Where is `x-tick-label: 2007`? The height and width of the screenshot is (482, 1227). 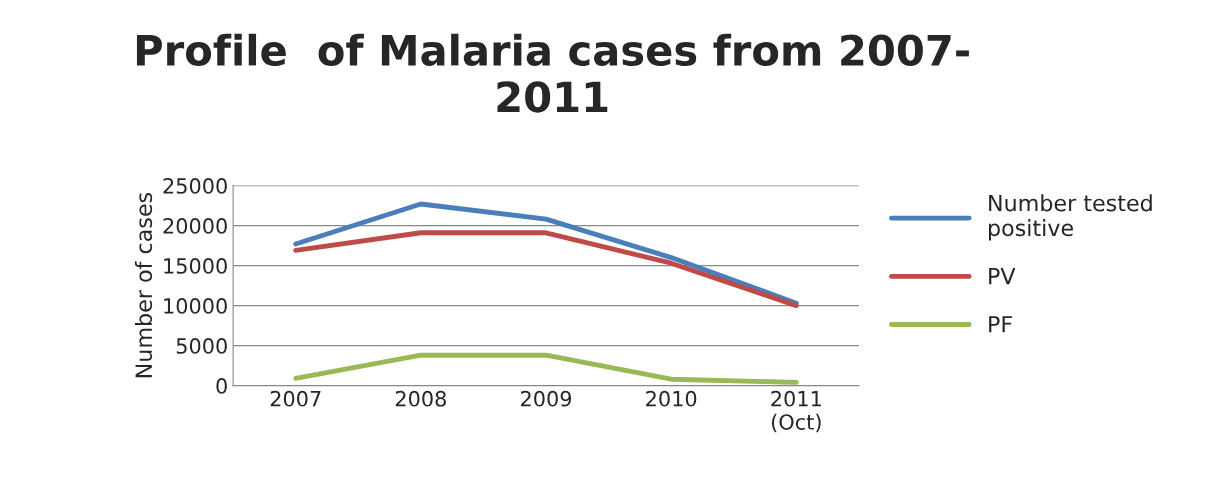 x-tick-label: 2007 is located at coordinates (295, 398).